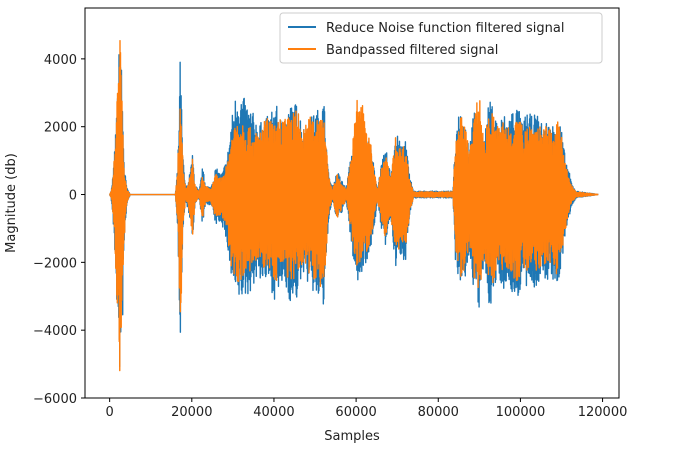 Image resolution: width=677 pixels, height=454 pixels. Describe the element at coordinates (55, 331) in the screenshot. I see `y-tick-label: −4000` at that location.